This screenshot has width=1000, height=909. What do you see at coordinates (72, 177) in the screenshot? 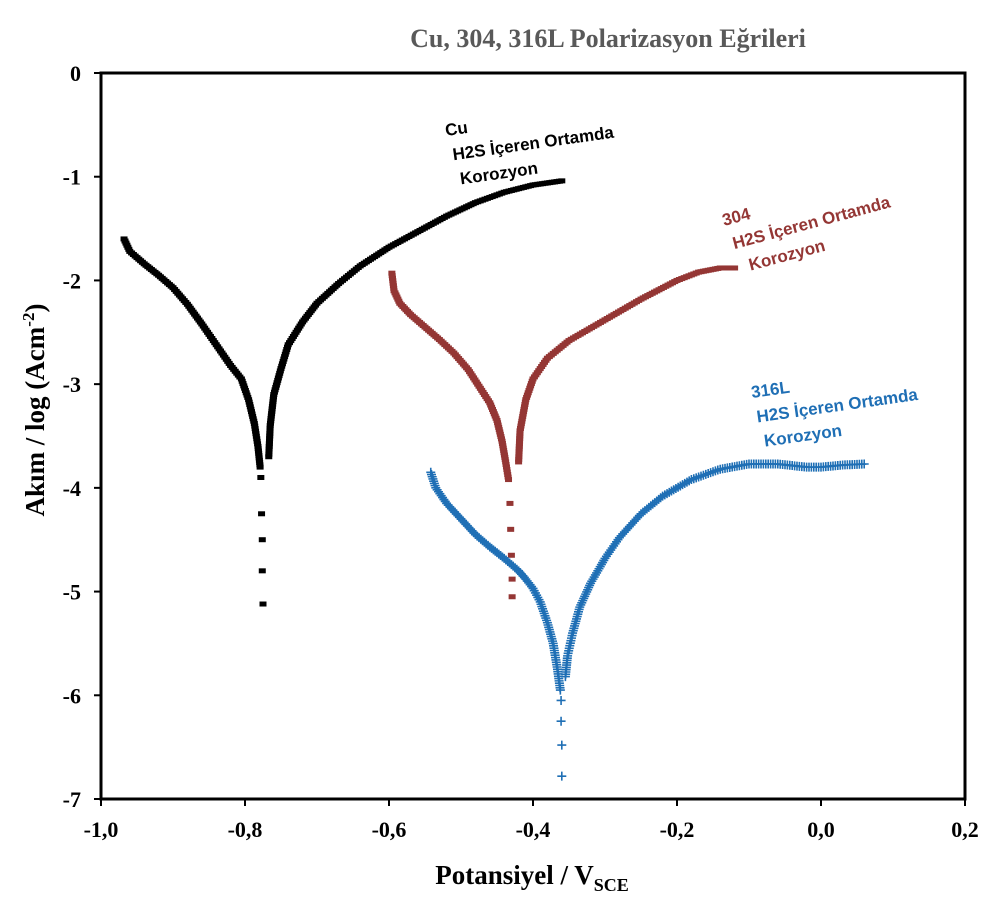
I see `y-tick-label: -1` at bounding box center [72, 177].